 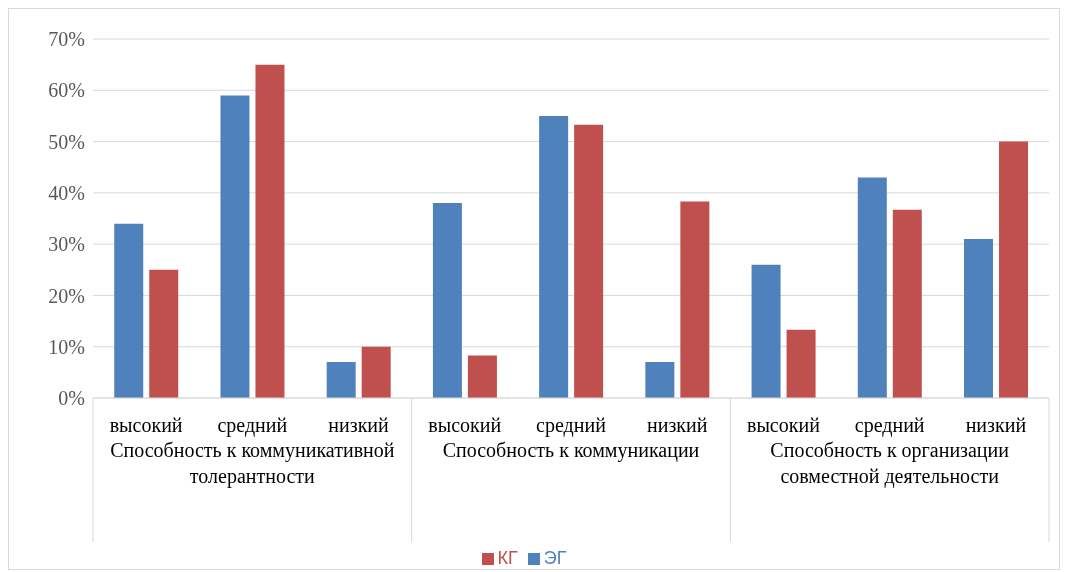 I want to click on y-tick-label: 10%, so click(x=66, y=346).